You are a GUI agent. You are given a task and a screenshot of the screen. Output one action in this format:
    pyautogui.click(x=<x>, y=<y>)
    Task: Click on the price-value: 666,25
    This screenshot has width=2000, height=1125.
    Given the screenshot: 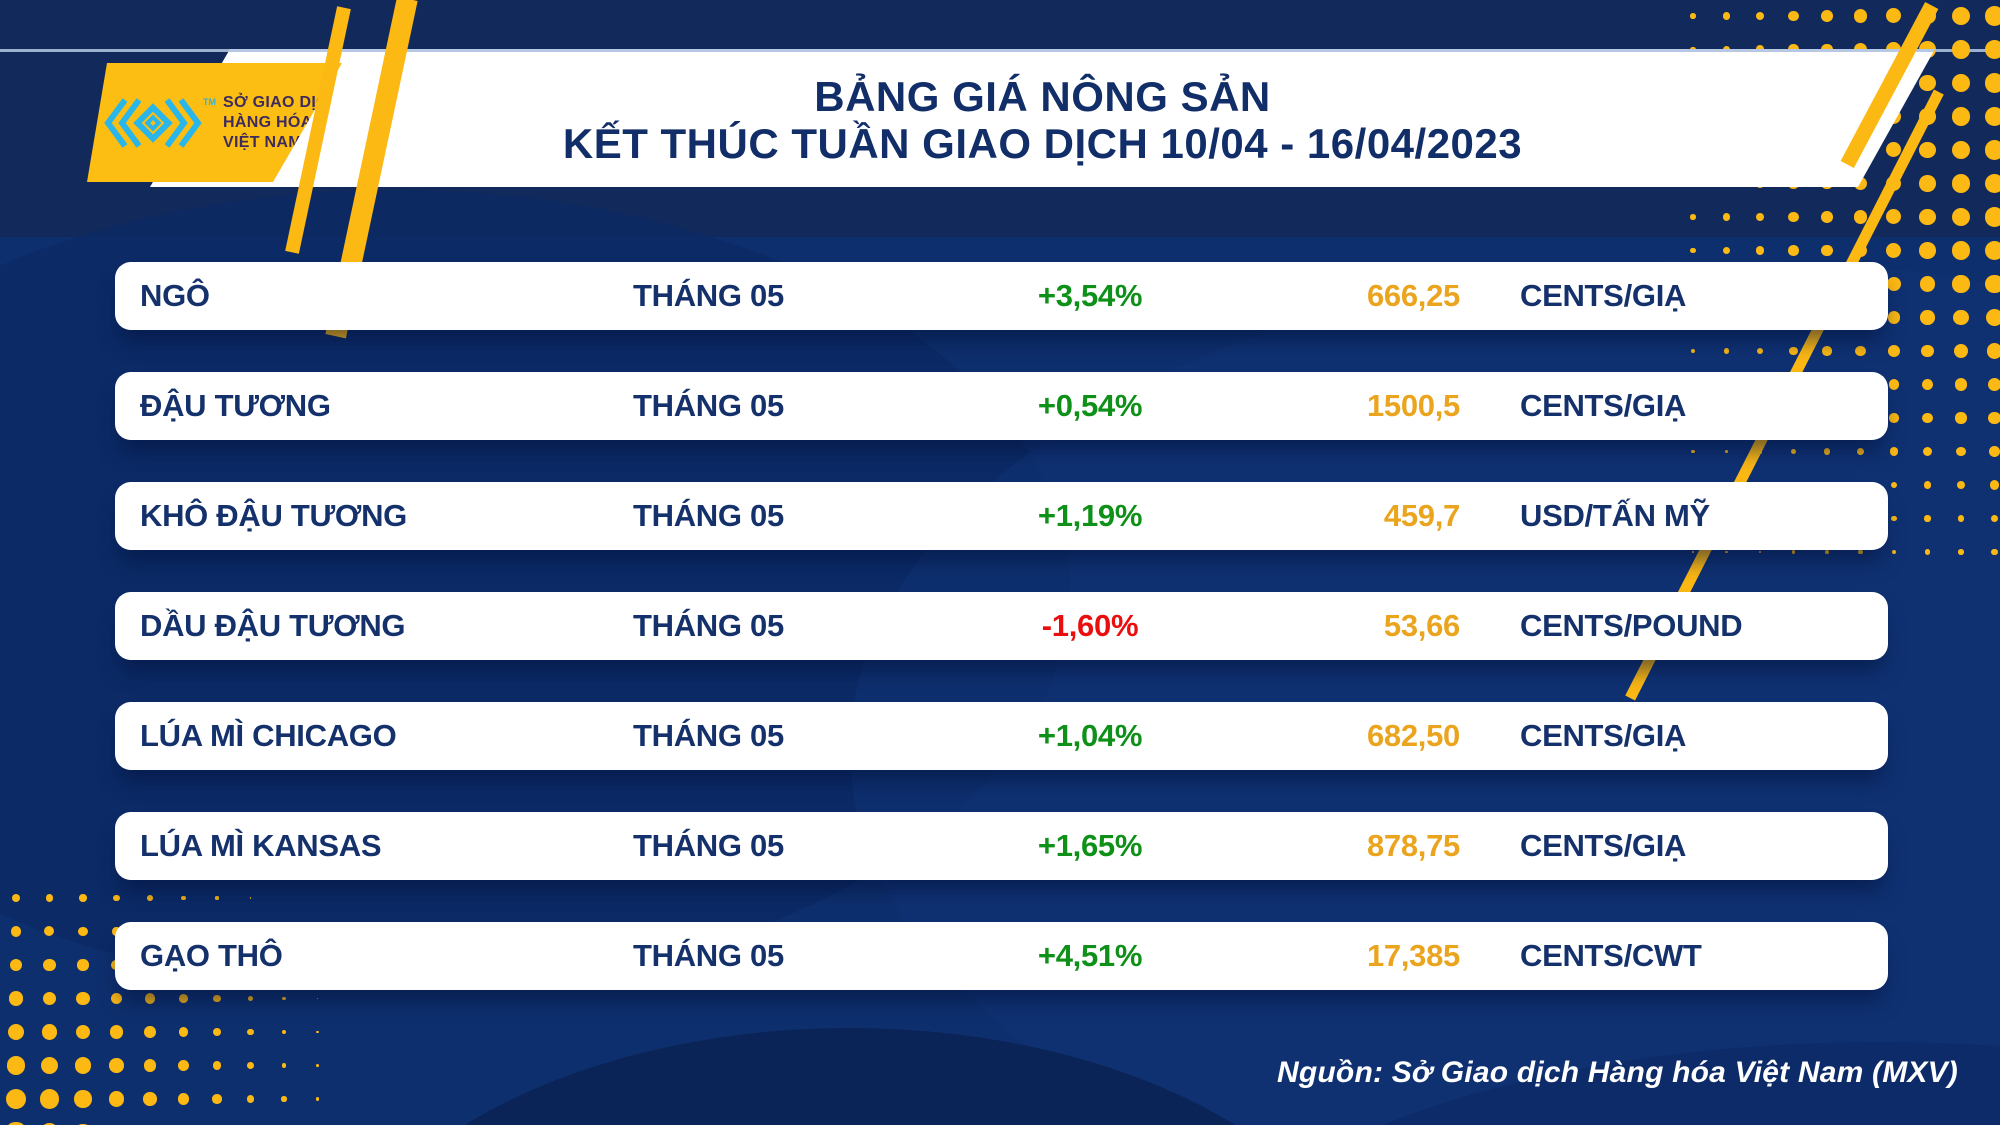 What is the action you would take?
    pyautogui.click(x=1413, y=295)
    